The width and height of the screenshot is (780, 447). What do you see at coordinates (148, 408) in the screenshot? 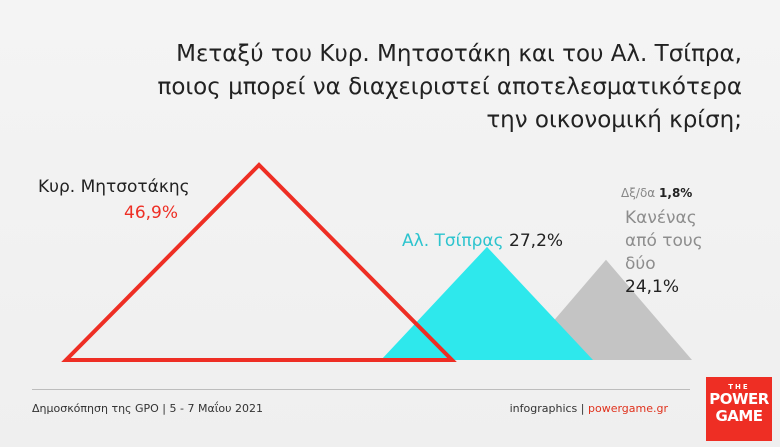
I see `footer-source: Δημοσκόπηση της GPO | 5 - 7 Μαΐου 2021` at bounding box center [148, 408].